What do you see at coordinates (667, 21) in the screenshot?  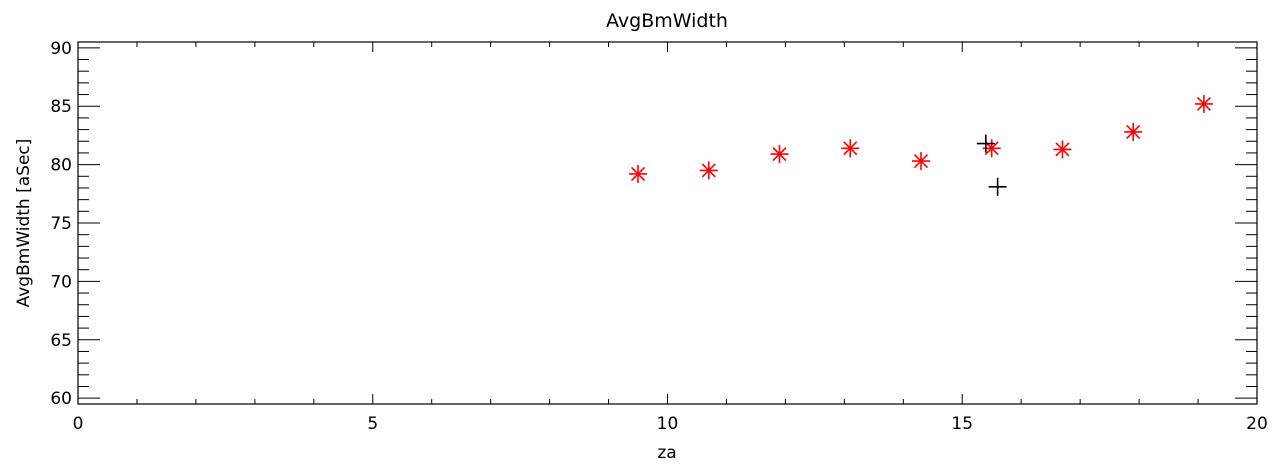 I see `chart-title: AvgBmWidth` at bounding box center [667, 21].